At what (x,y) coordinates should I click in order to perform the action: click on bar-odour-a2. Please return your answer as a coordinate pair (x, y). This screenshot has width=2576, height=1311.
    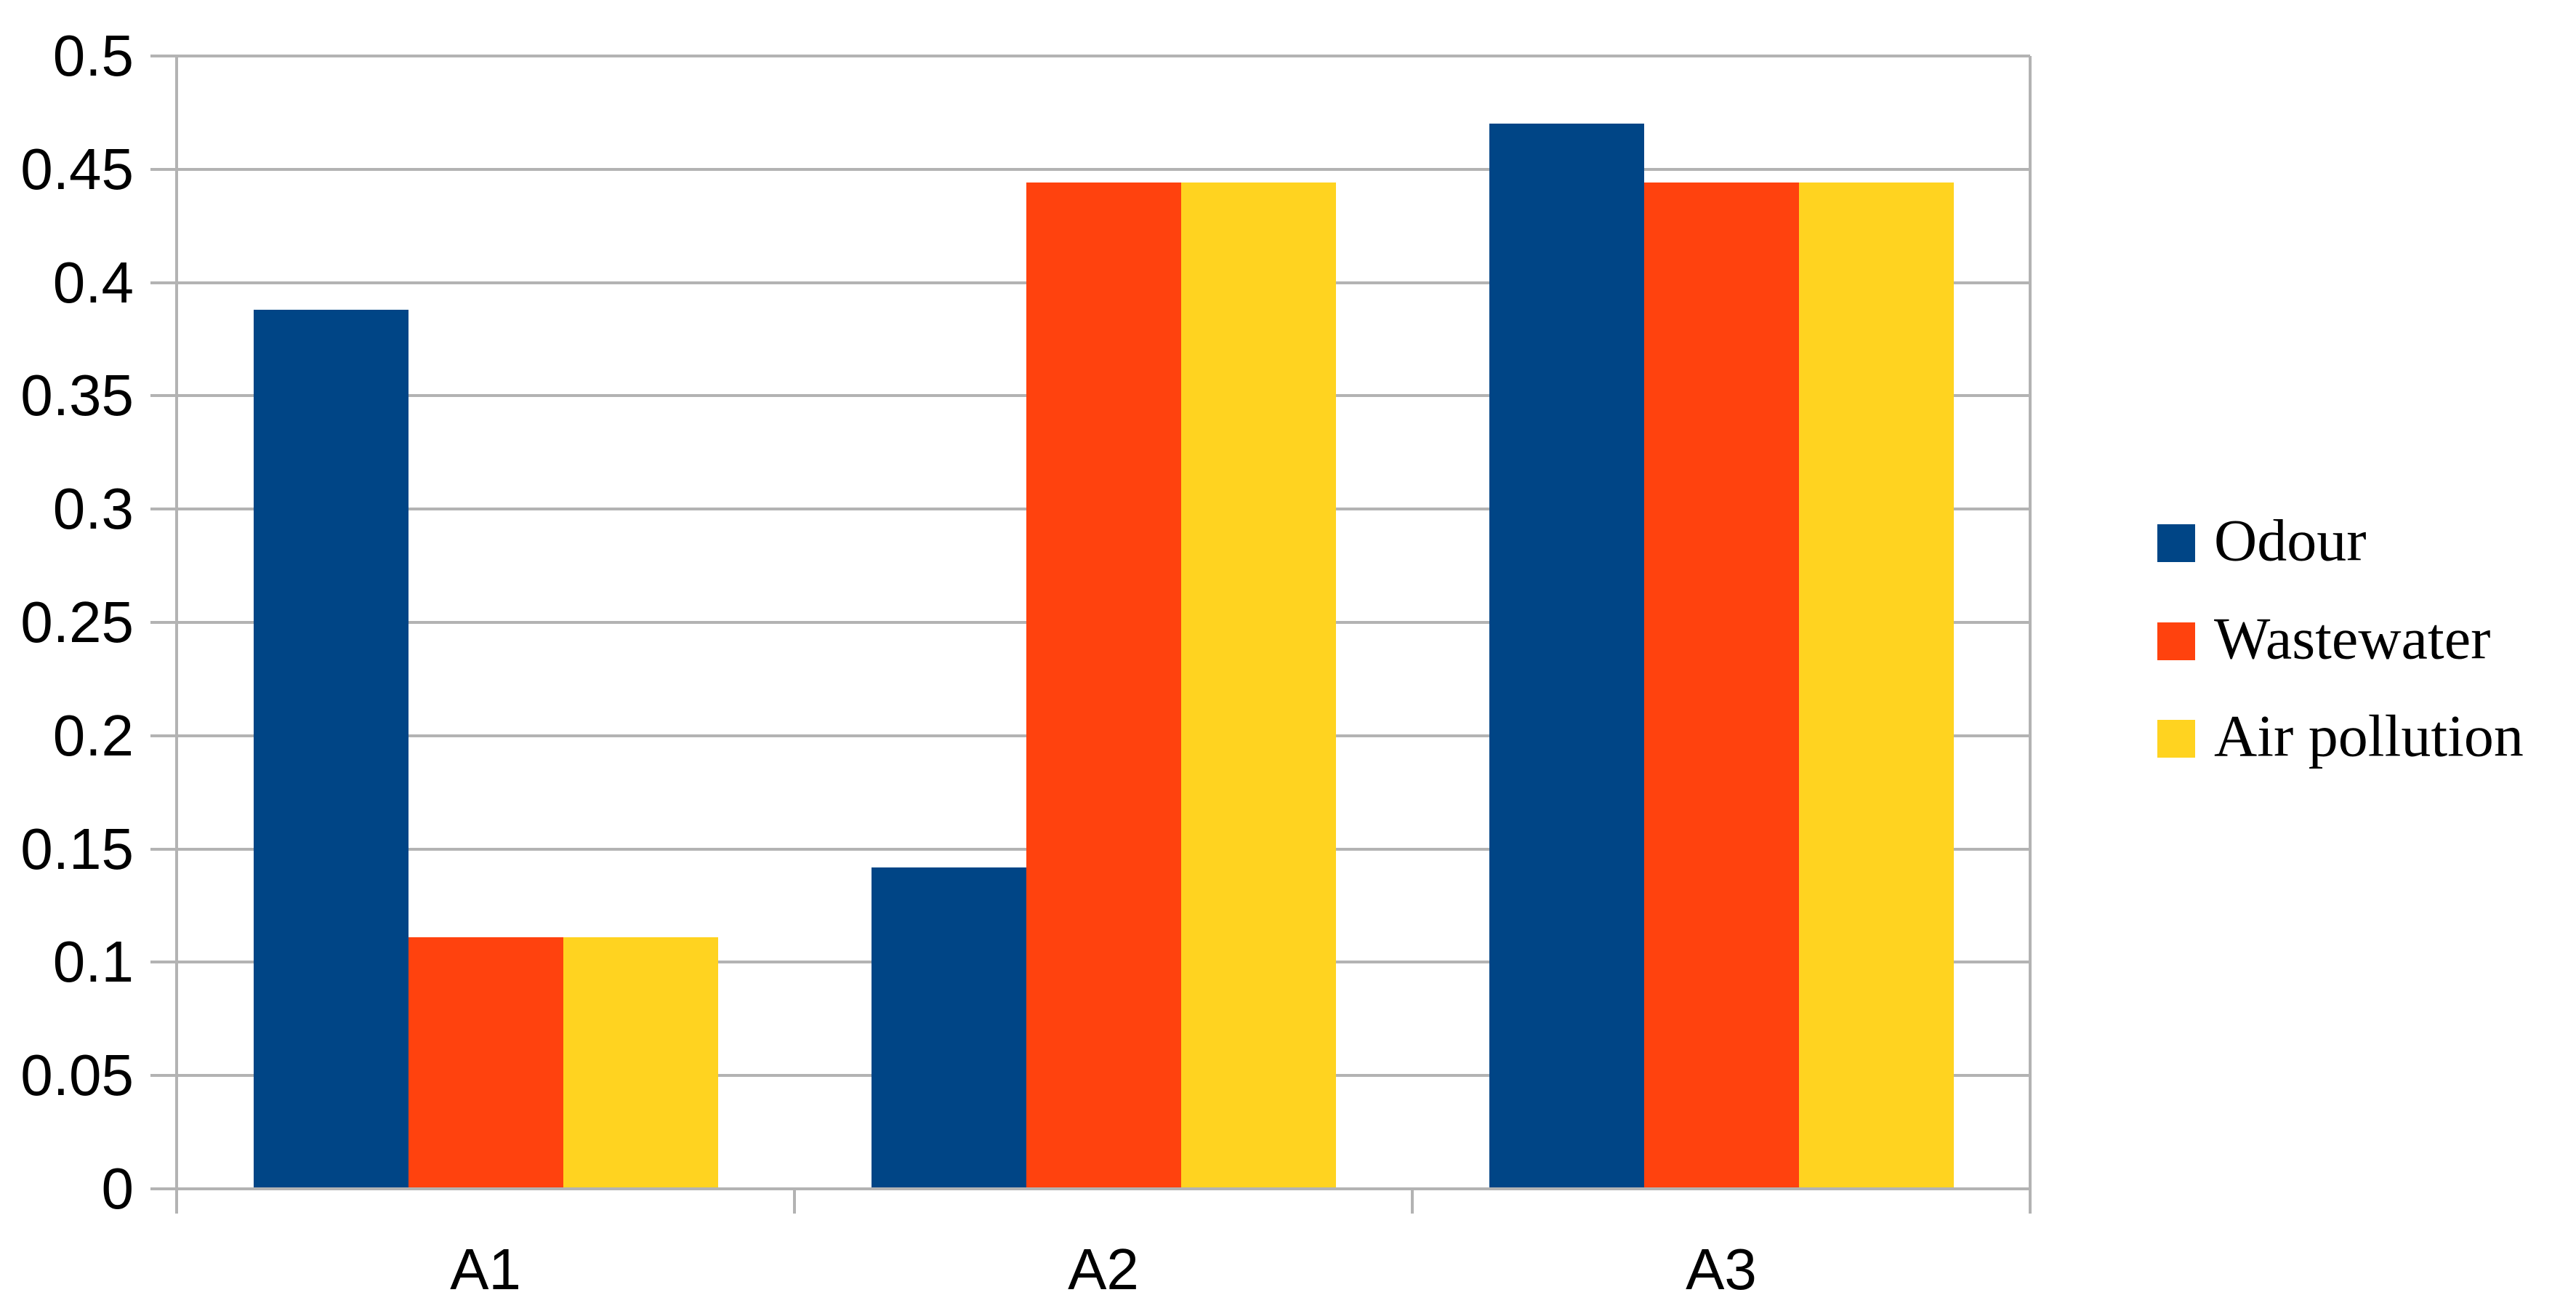
    Looking at the image, I should click on (948, 1028).